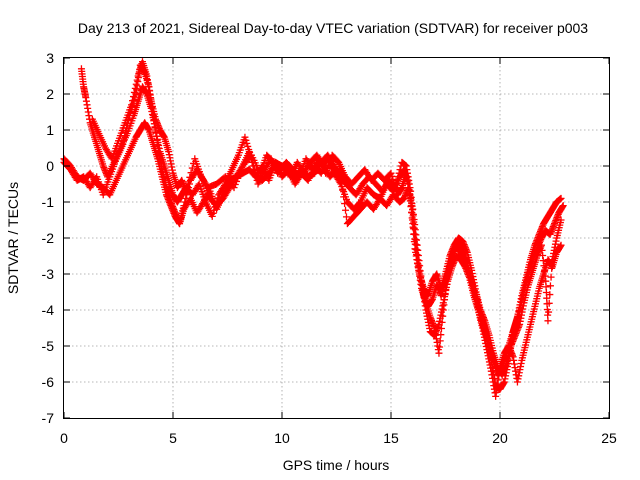  I want to click on y-tick-label: -3, so click(48, 274).